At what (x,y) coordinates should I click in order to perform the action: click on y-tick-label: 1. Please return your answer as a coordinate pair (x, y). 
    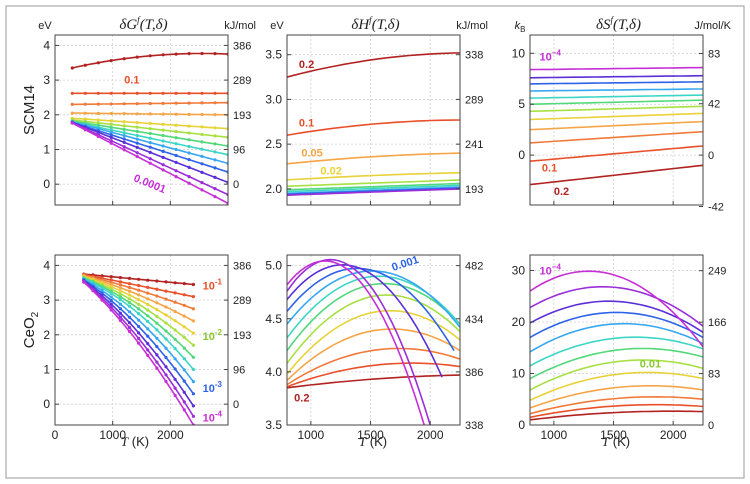
    Looking at the image, I should click on (46, 369).